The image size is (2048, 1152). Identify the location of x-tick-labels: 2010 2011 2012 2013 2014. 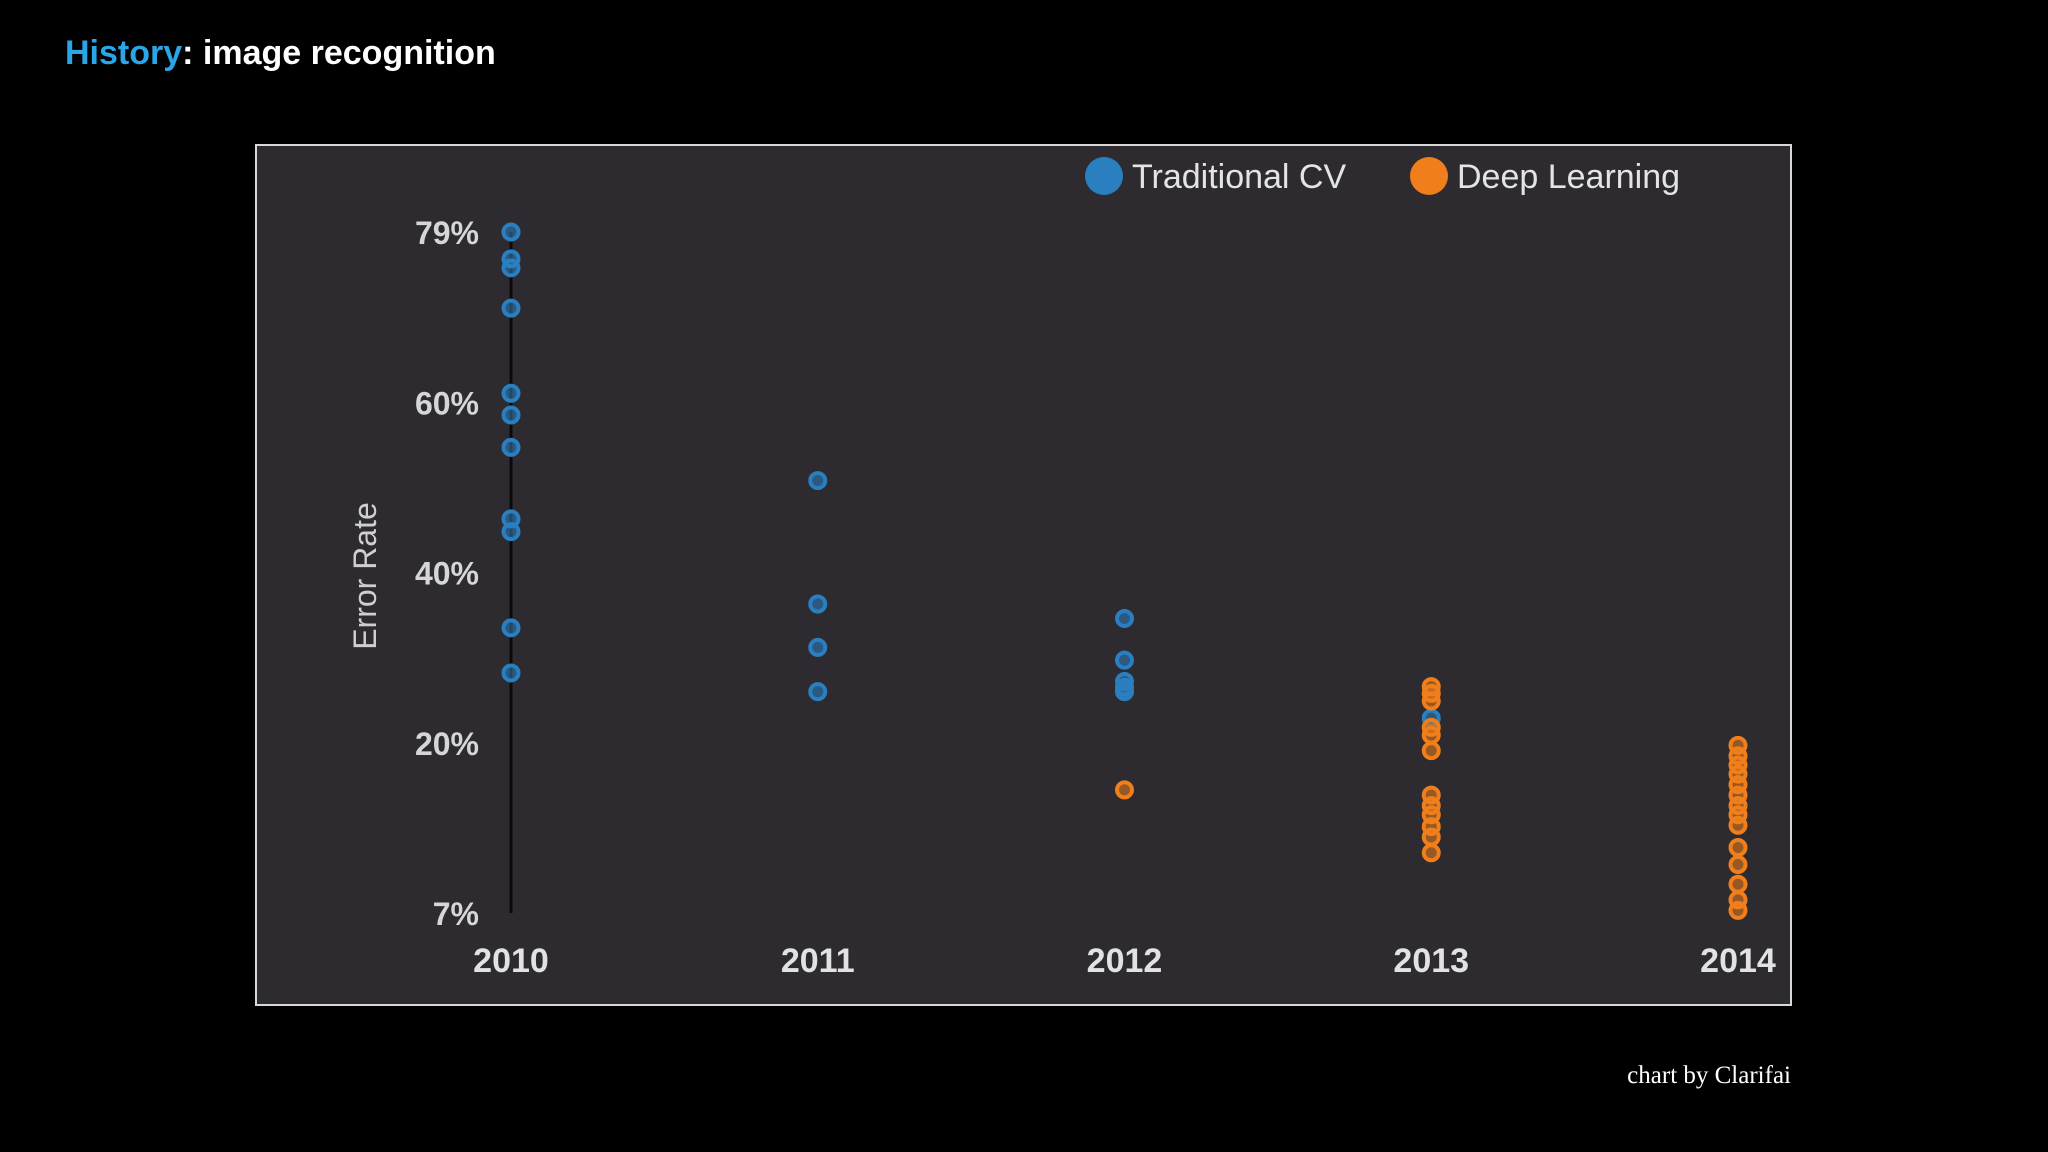
(1124, 961).